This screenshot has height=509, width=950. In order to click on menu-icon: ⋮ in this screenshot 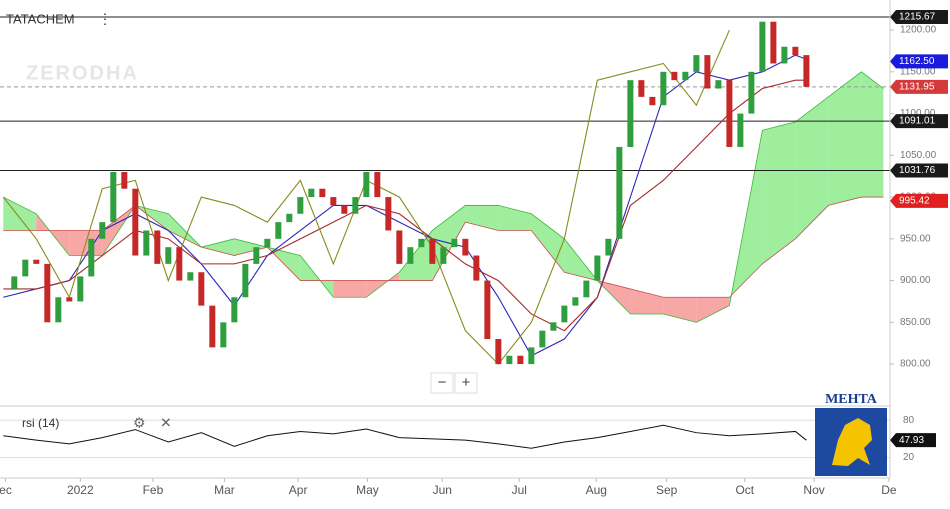, I will do `click(105, 19)`.